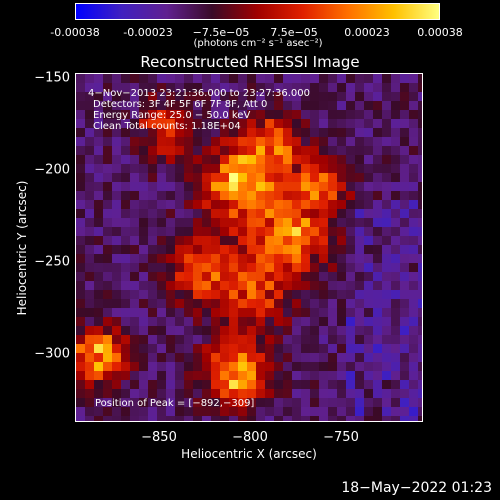 This screenshot has height=500, width=500. I want to click on y-tick-label: −250, so click(52, 262).